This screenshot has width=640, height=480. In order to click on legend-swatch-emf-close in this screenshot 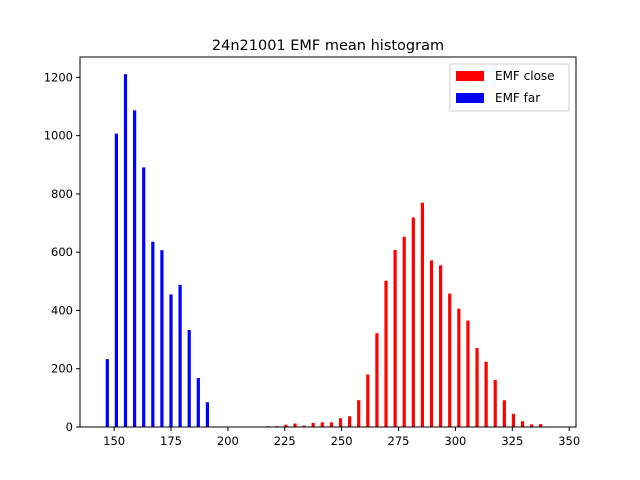, I will do `click(470, 76)`.